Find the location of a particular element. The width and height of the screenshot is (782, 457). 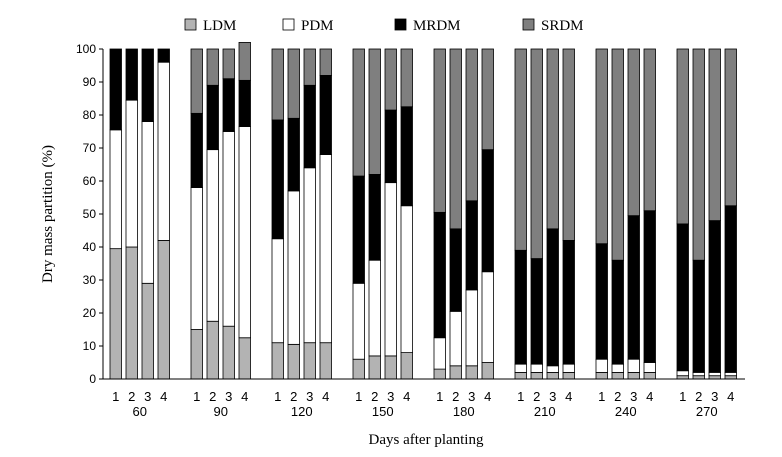

x-group-label: 60 is located at coordinates (140, 411).